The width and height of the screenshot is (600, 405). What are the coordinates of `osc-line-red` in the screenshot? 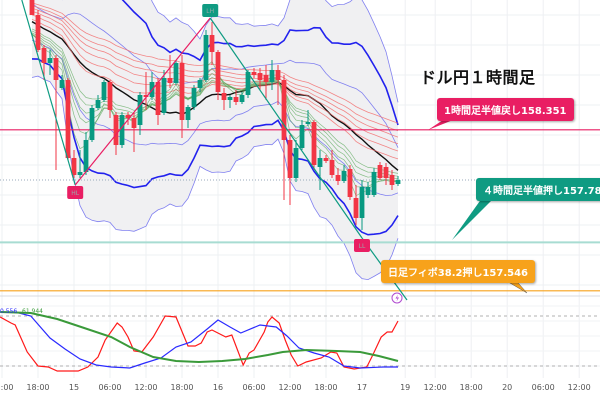 It's located at (199, 343).